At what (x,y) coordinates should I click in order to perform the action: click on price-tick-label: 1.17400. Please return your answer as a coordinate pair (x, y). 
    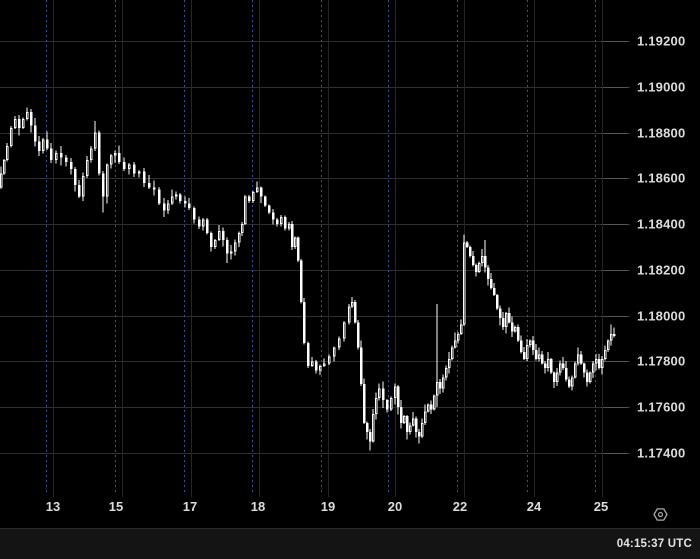
    Looking at the image, I should click on (661, 453).